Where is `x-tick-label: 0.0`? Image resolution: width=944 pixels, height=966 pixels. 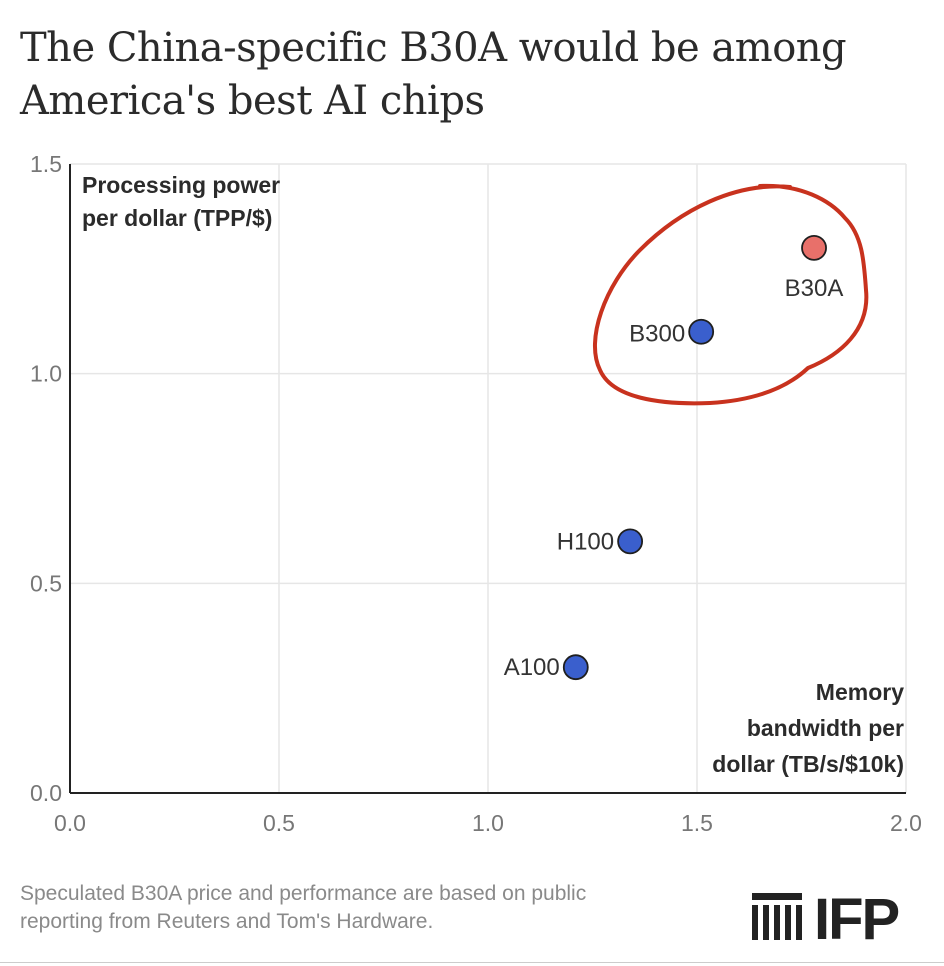 x-tick-label: 0.0 is located at coordinates (70, 823).